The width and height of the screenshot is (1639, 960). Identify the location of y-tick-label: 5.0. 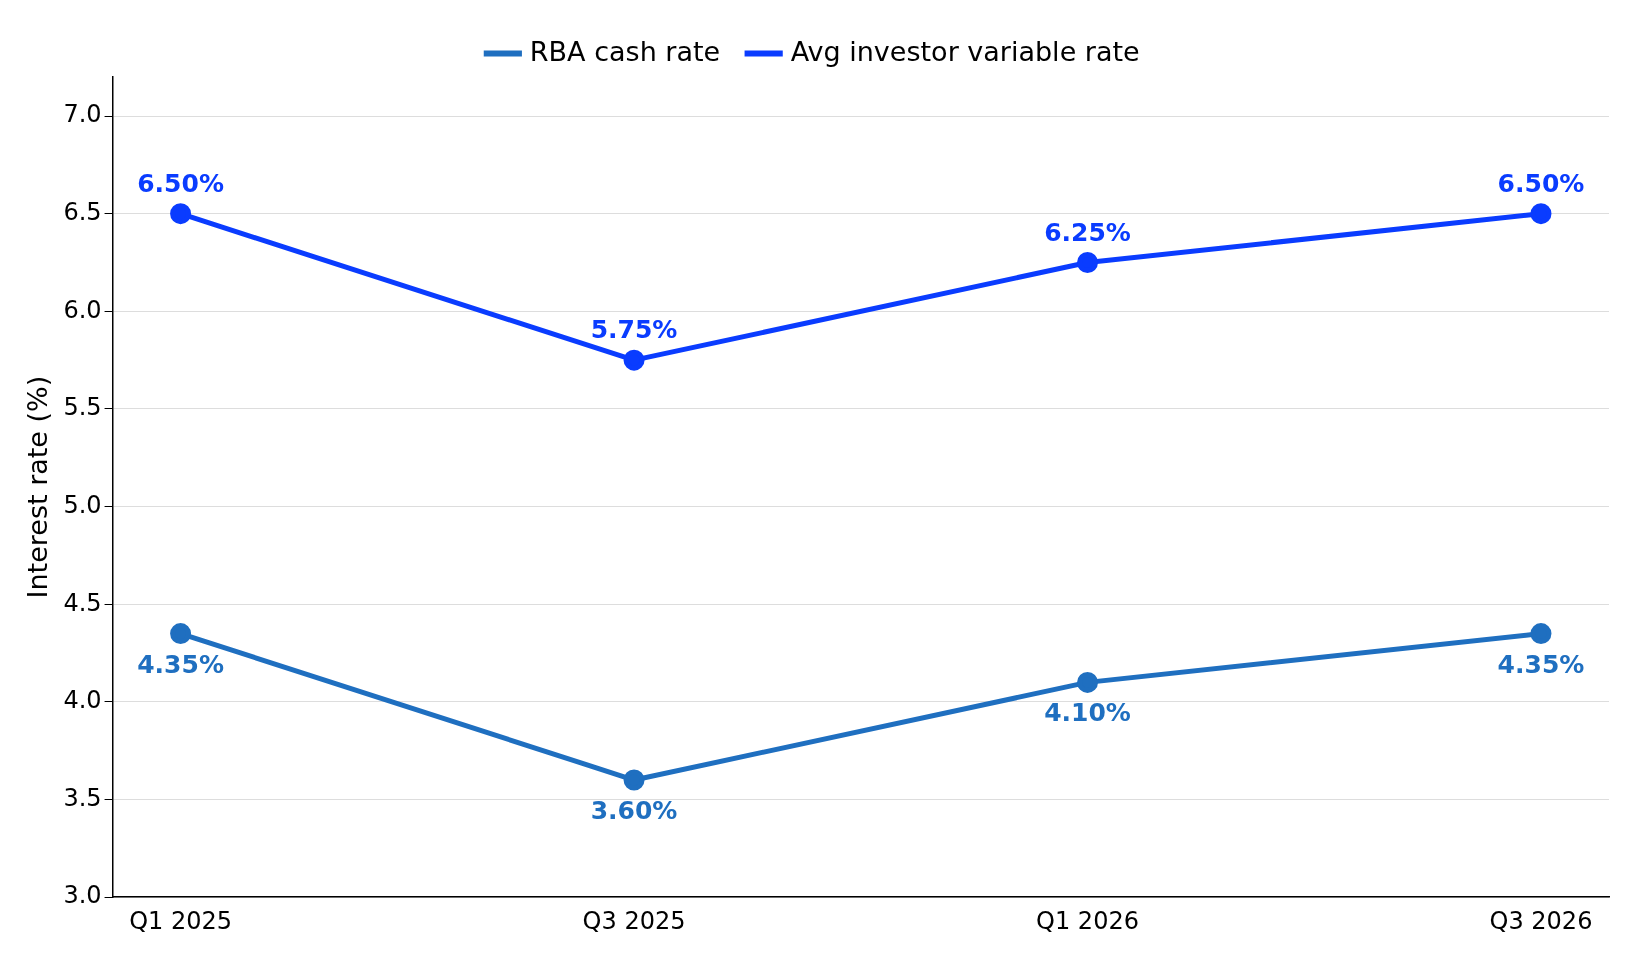
(82, 504).